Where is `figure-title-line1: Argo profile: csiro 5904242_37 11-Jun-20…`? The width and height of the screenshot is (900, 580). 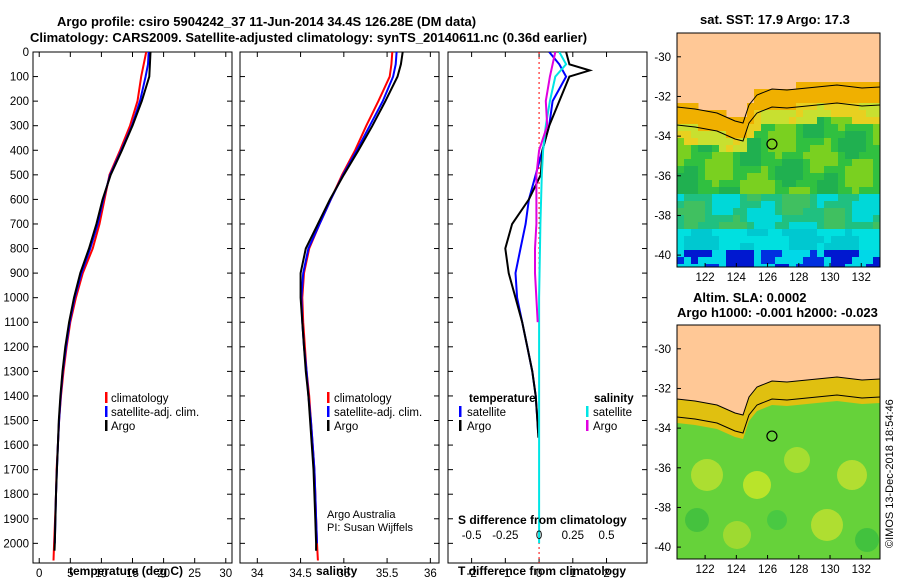 figure-title-line1: Argo profile: csiro 5904242_37 11-Jun-20… is located at coordinates (266, 21).